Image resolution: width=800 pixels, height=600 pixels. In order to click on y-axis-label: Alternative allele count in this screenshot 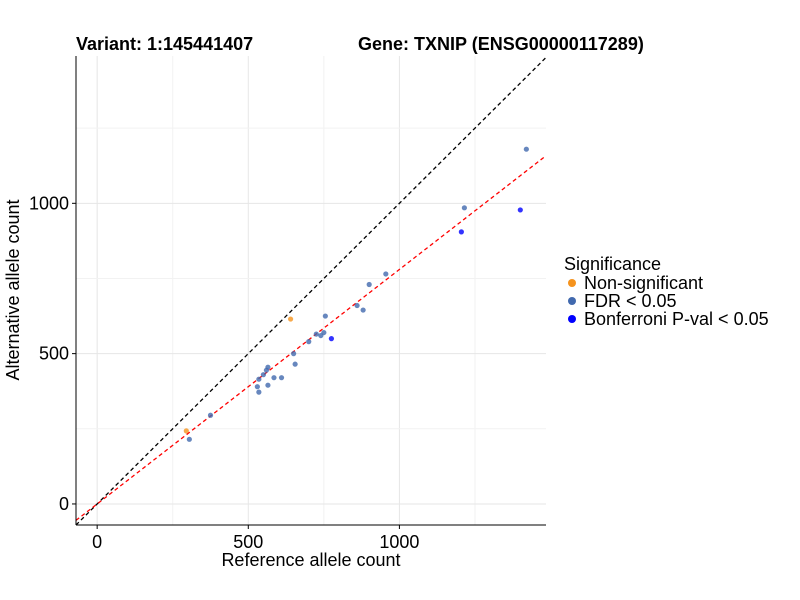, I will do `click(13, 289)`.